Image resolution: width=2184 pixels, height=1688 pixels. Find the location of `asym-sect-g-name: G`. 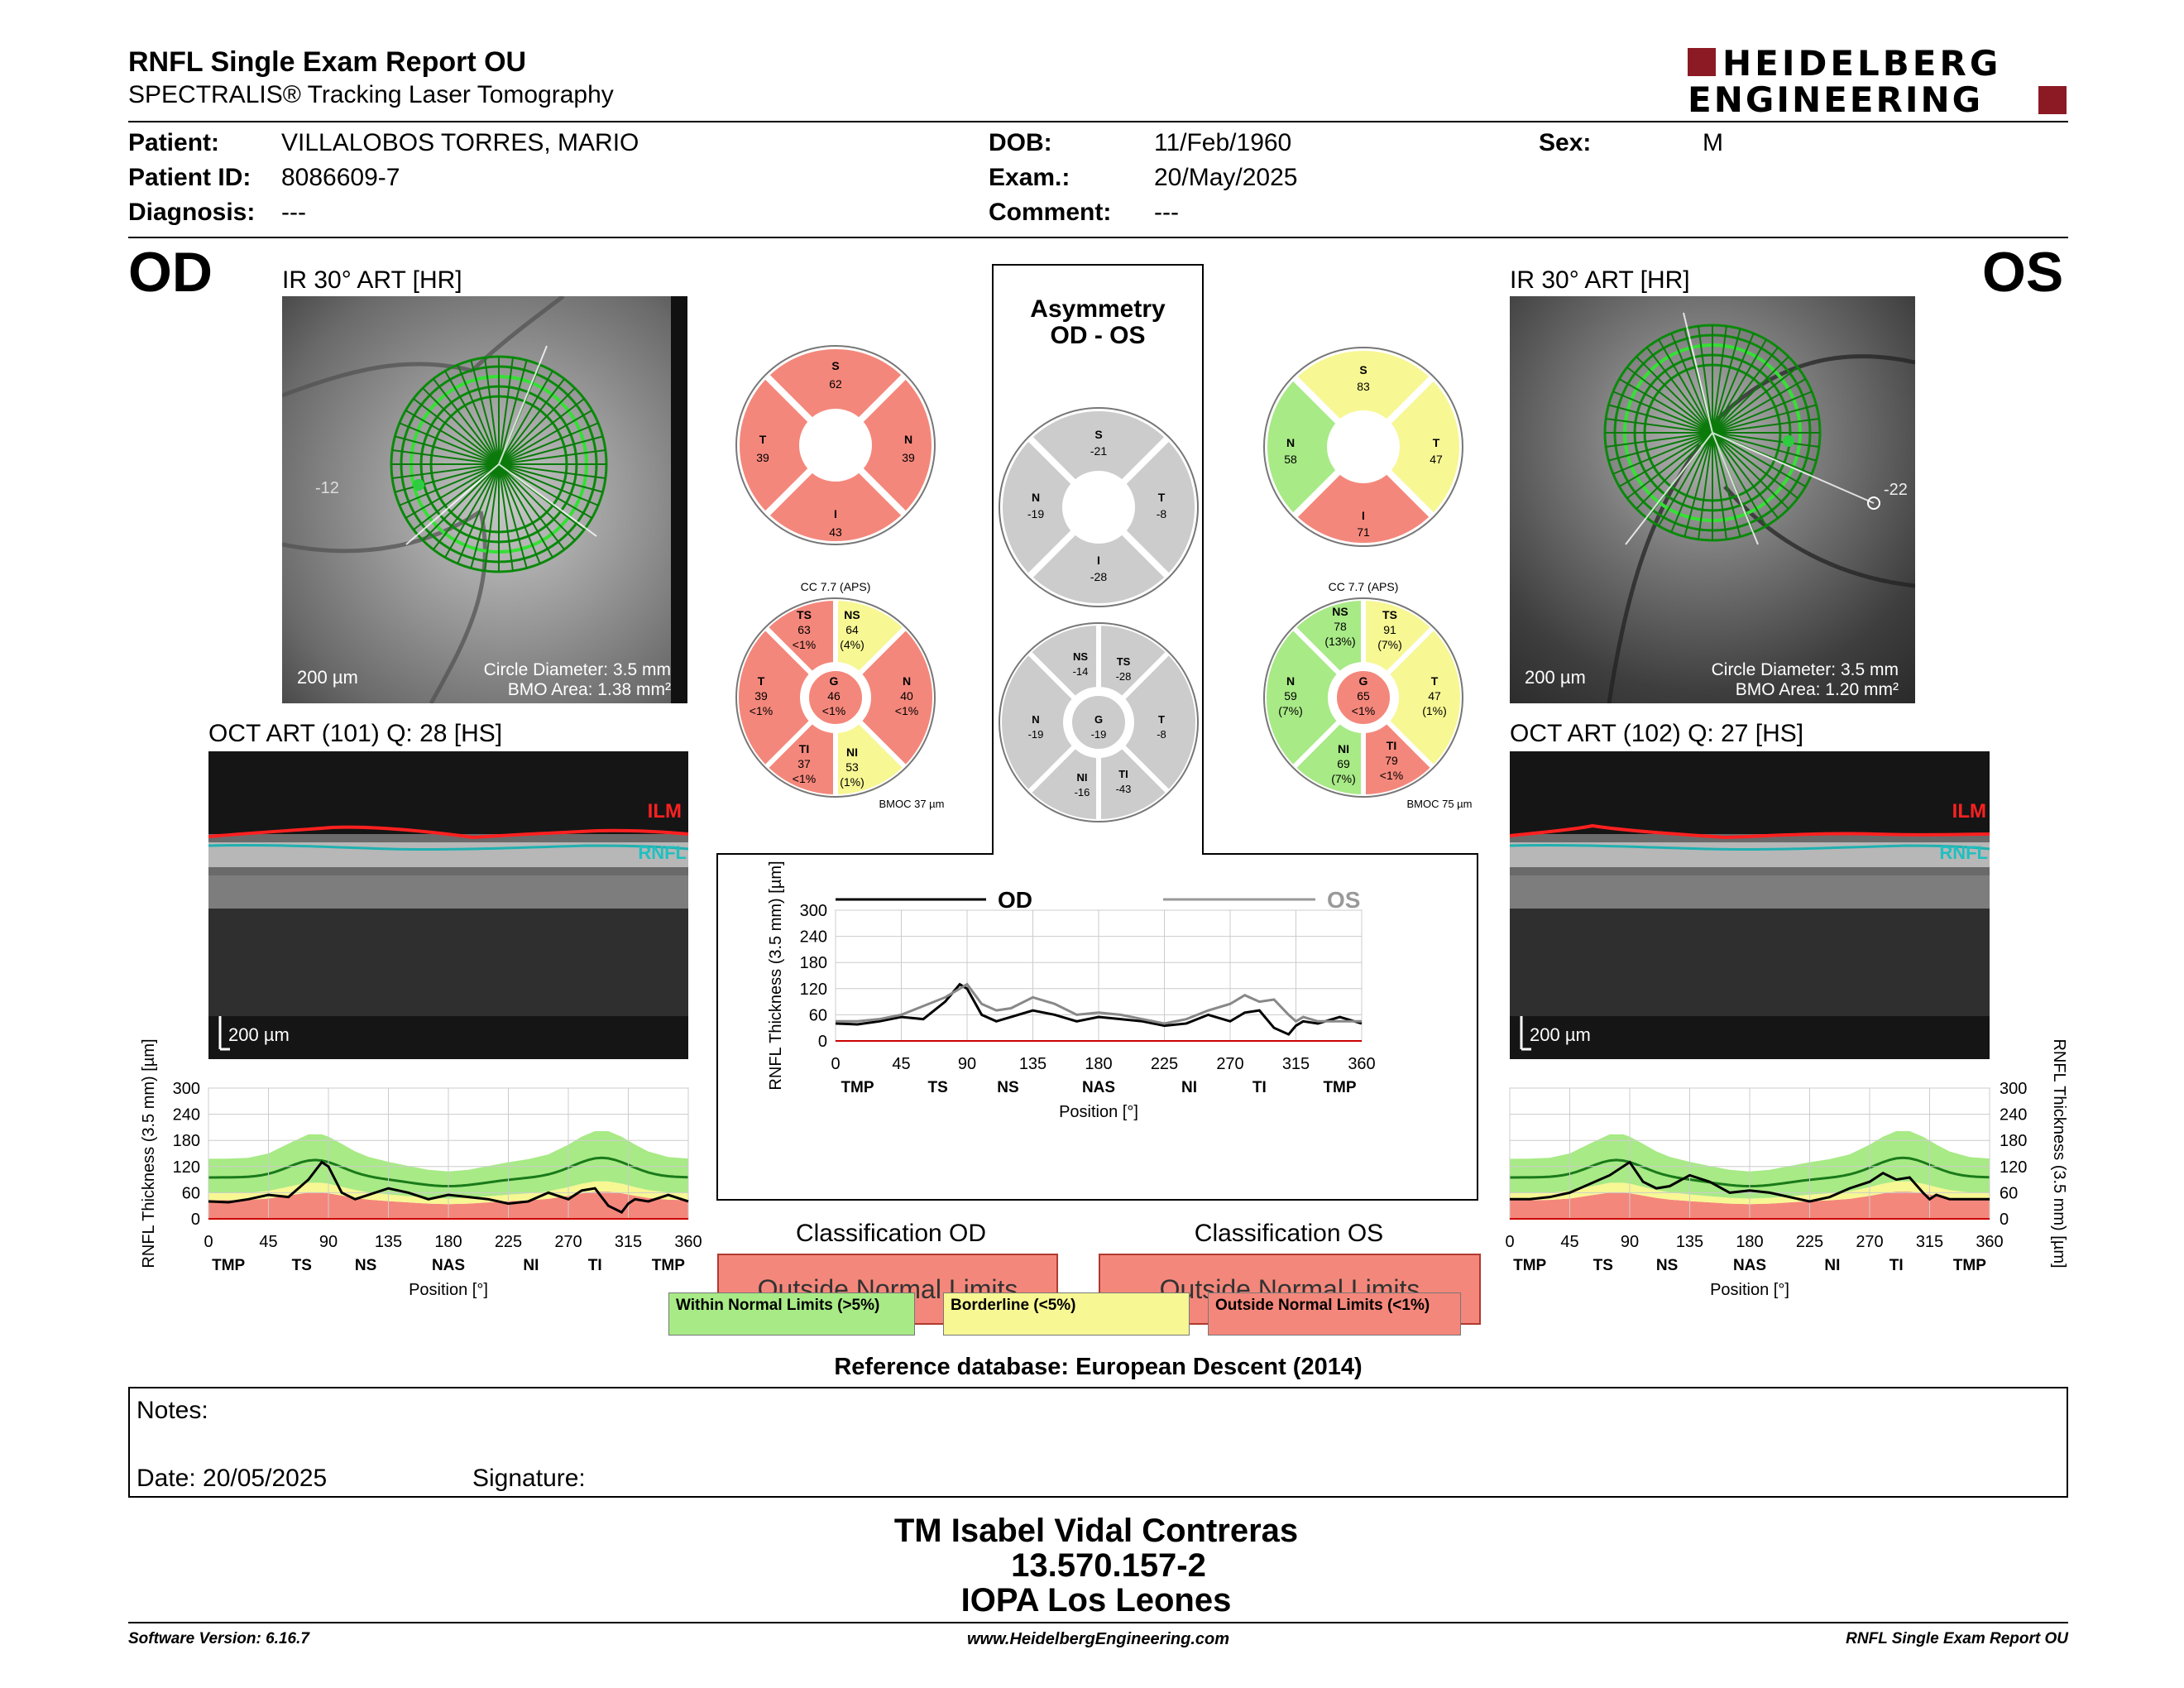

asym-sect-g-name: G is located at coordinates (1098, 719).